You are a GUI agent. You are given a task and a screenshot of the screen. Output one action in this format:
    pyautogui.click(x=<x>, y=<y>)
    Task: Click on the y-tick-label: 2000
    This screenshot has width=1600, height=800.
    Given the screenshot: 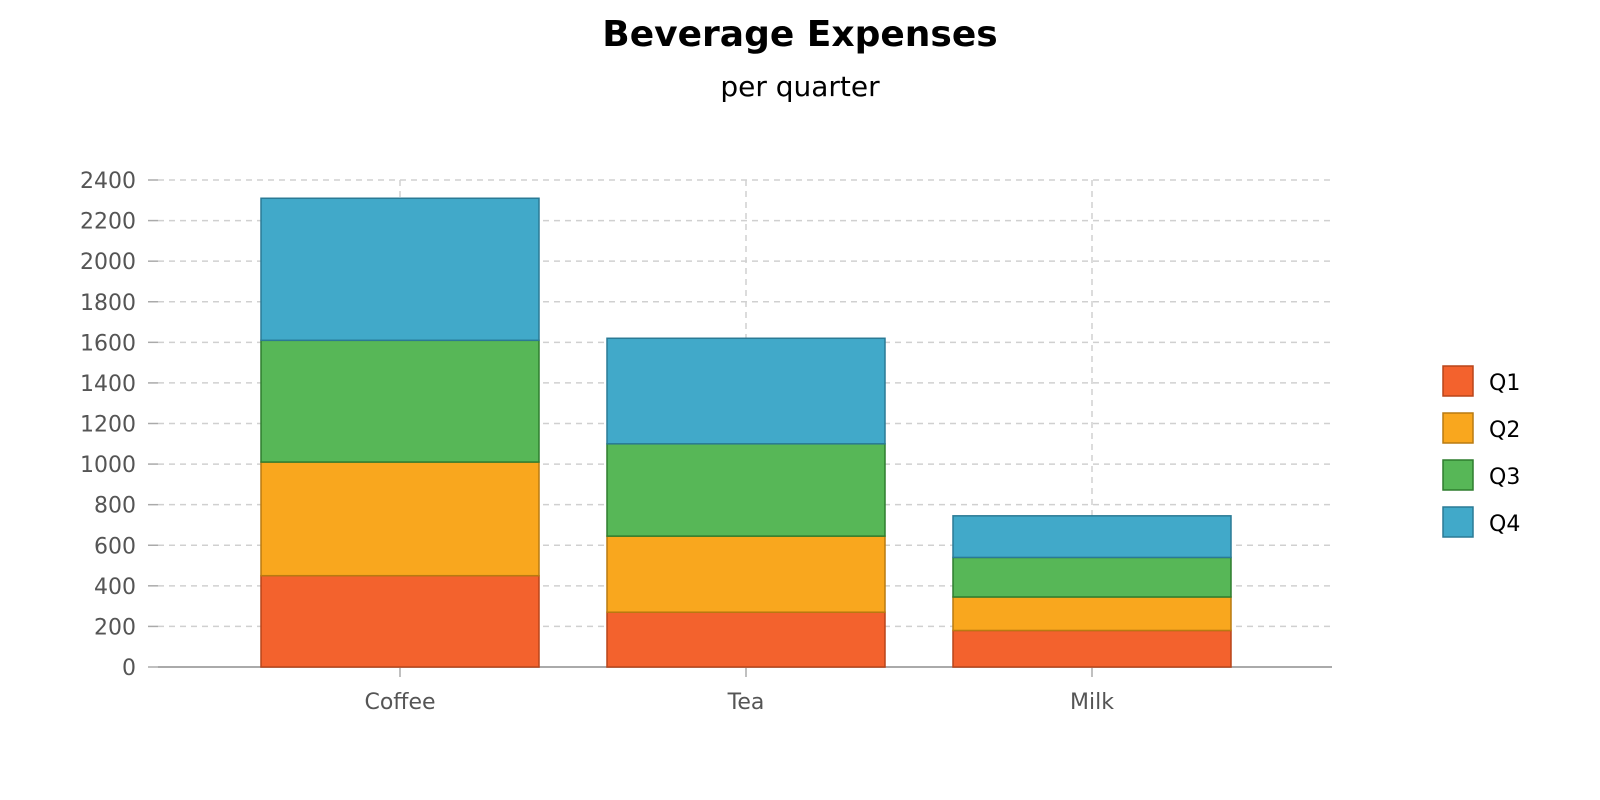 What is the action you would take?
    pyautogui.click(x=108, y=262)
    